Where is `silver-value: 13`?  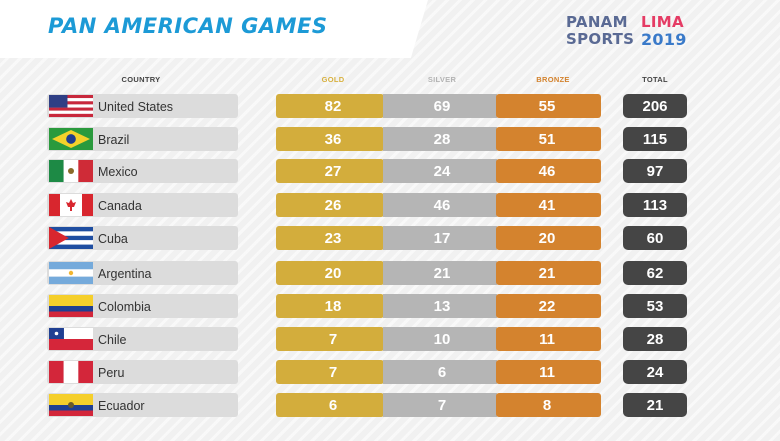 silver-value: 13 is located at coordinates (442, 306).